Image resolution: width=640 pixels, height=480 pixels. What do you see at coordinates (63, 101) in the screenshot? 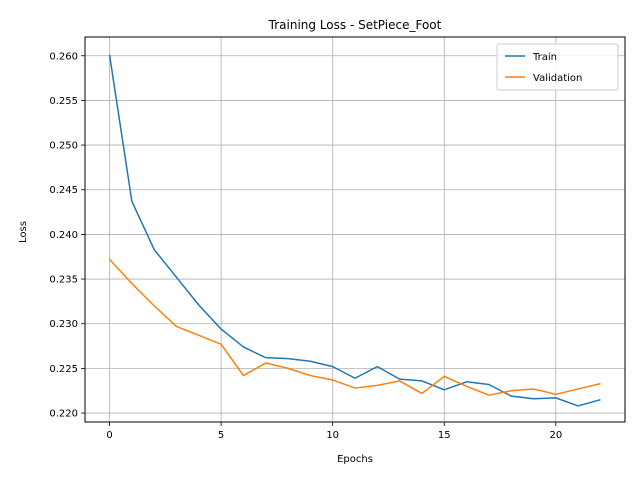
I see `y-tick-label: 0.255` at bounding box center [63, 101].